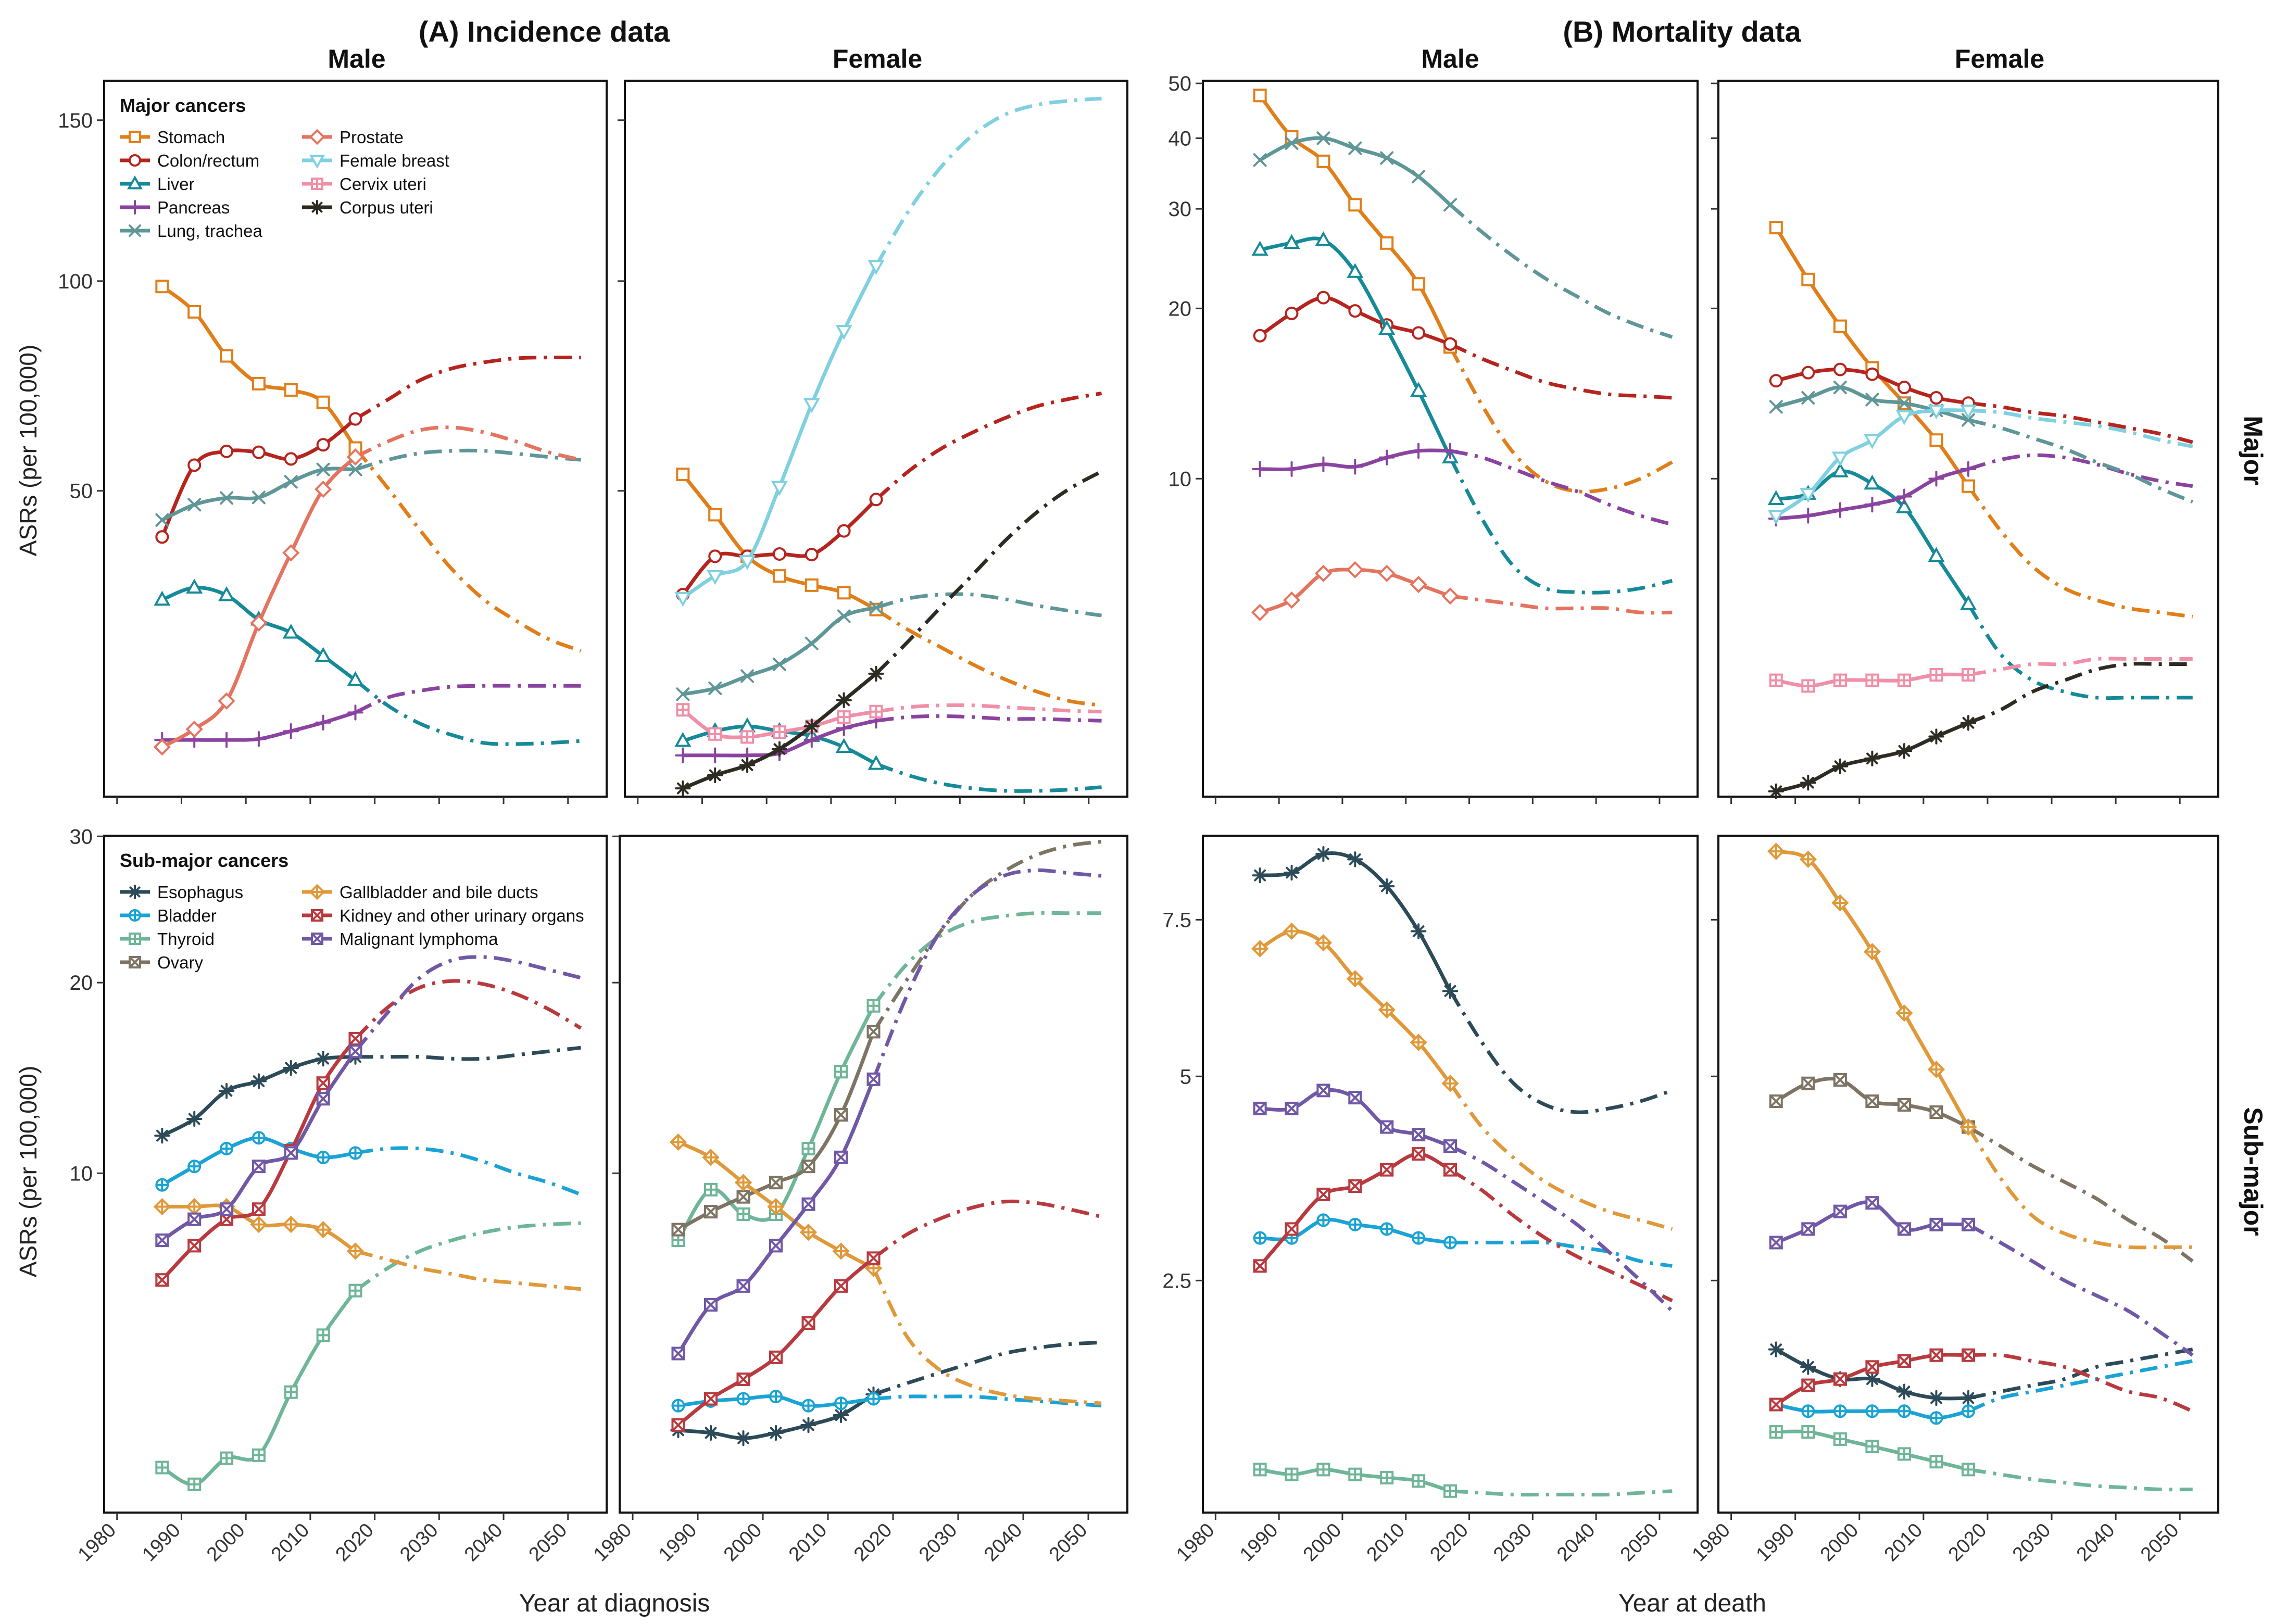 Image resolution: width=2274 pixels, height=1624 pixels. What do you see at coordinates (364, 184) in the screenshot?
I see `legend-item-cervix-uteri: Cervix uteri` at bounding box center [364, 184].